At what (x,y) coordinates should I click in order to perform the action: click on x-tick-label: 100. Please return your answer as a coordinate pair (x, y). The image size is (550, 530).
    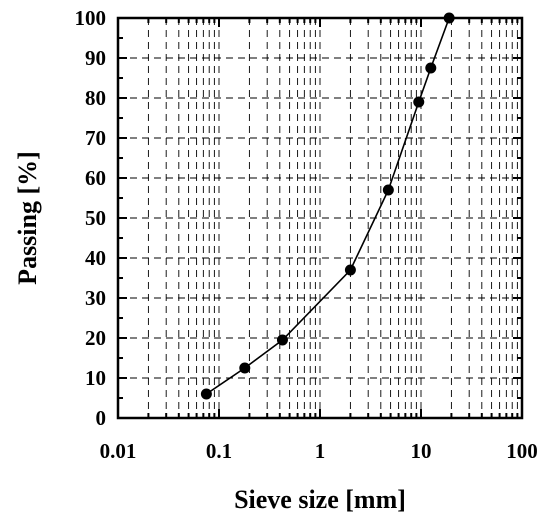
    Looking at the image, I should click on (522, 451).